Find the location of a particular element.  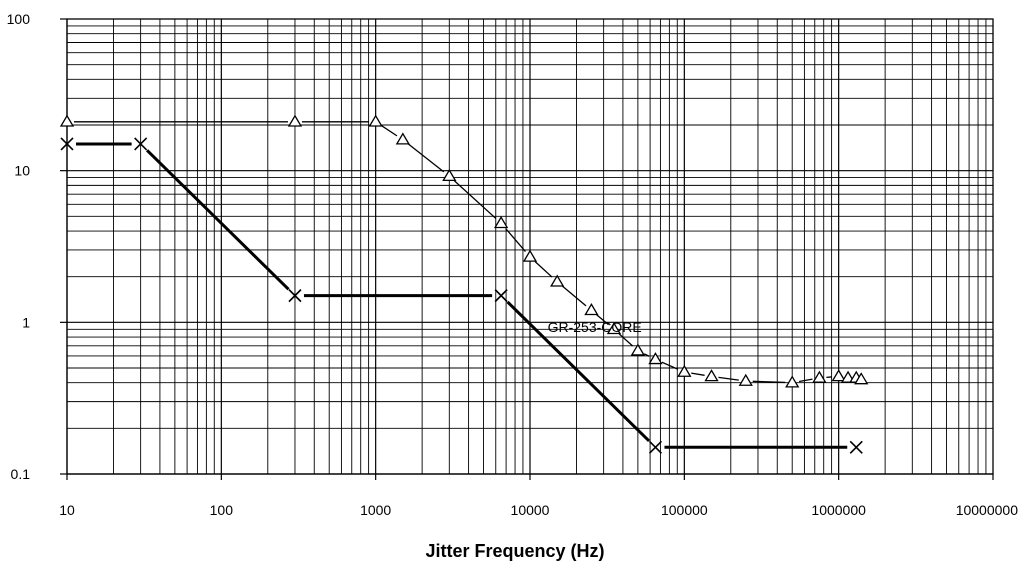

x-tick-label: 10000000 is located at coordinates (987, 510).